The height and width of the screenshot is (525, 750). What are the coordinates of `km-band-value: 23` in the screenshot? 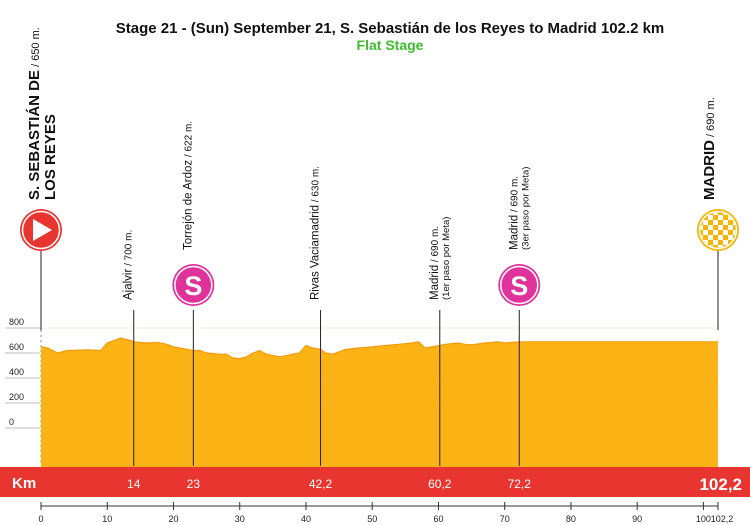 It's located at (194, 484).